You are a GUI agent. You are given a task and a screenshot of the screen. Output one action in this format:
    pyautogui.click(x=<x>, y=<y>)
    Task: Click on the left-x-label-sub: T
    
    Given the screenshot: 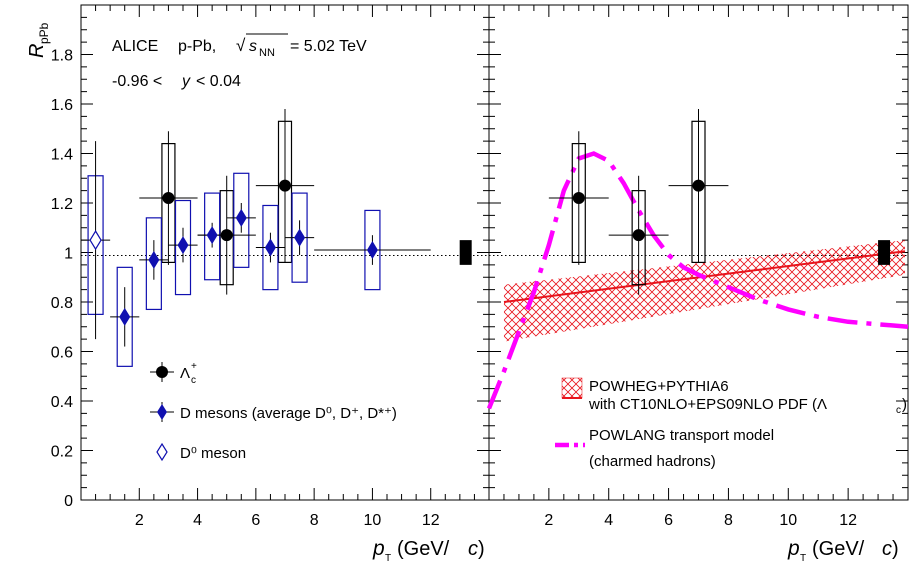 What is the action you would take?
    pyautogui.click(x=388, y=558)
    